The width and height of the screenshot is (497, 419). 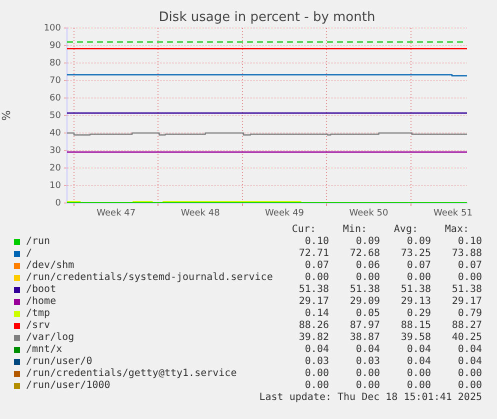 I want to click on legend-label: /run/credentials/getty@tty1.service, so click(x=132, y=374).